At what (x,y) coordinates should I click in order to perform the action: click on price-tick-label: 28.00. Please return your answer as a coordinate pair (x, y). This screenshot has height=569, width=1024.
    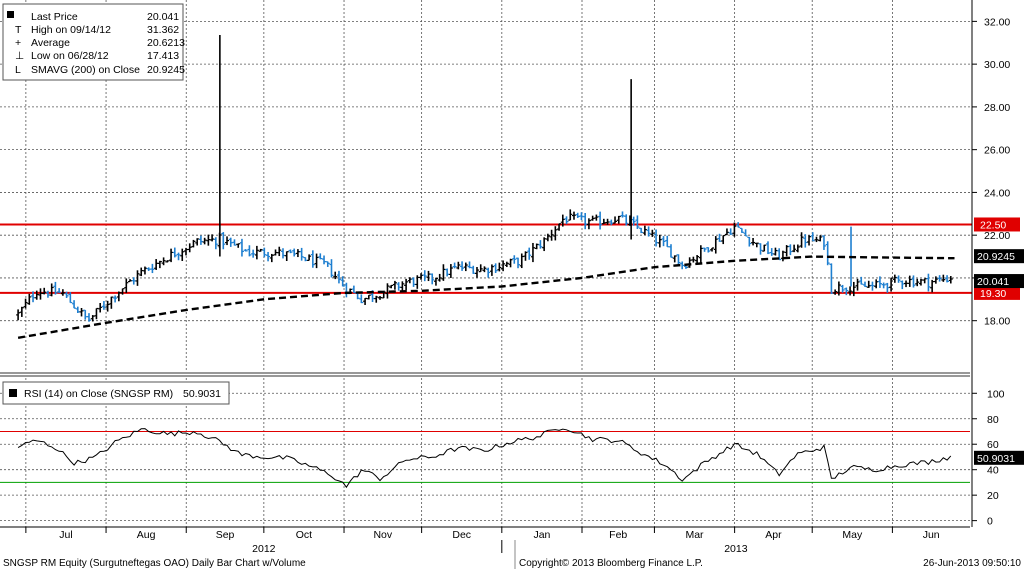
    Looking at the image, I should click on (997, 108).